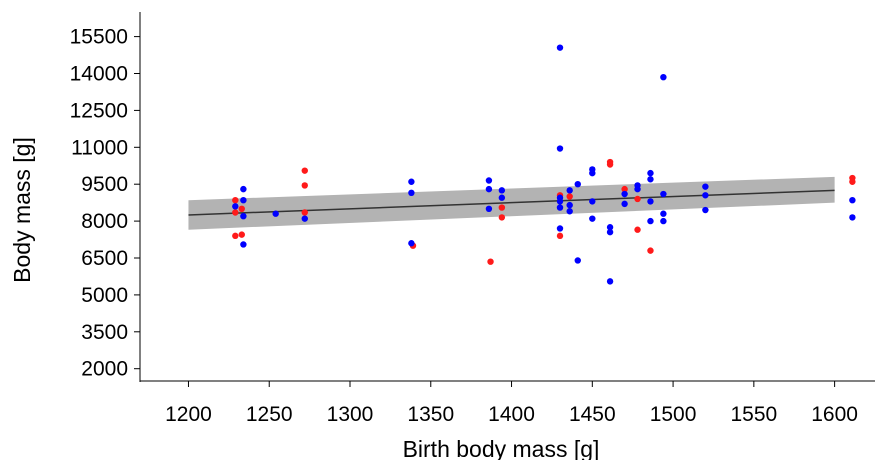  Describe the element at coordinates (834, 414) in the screenshot. I see `x-tick-label: 1600` at that location.